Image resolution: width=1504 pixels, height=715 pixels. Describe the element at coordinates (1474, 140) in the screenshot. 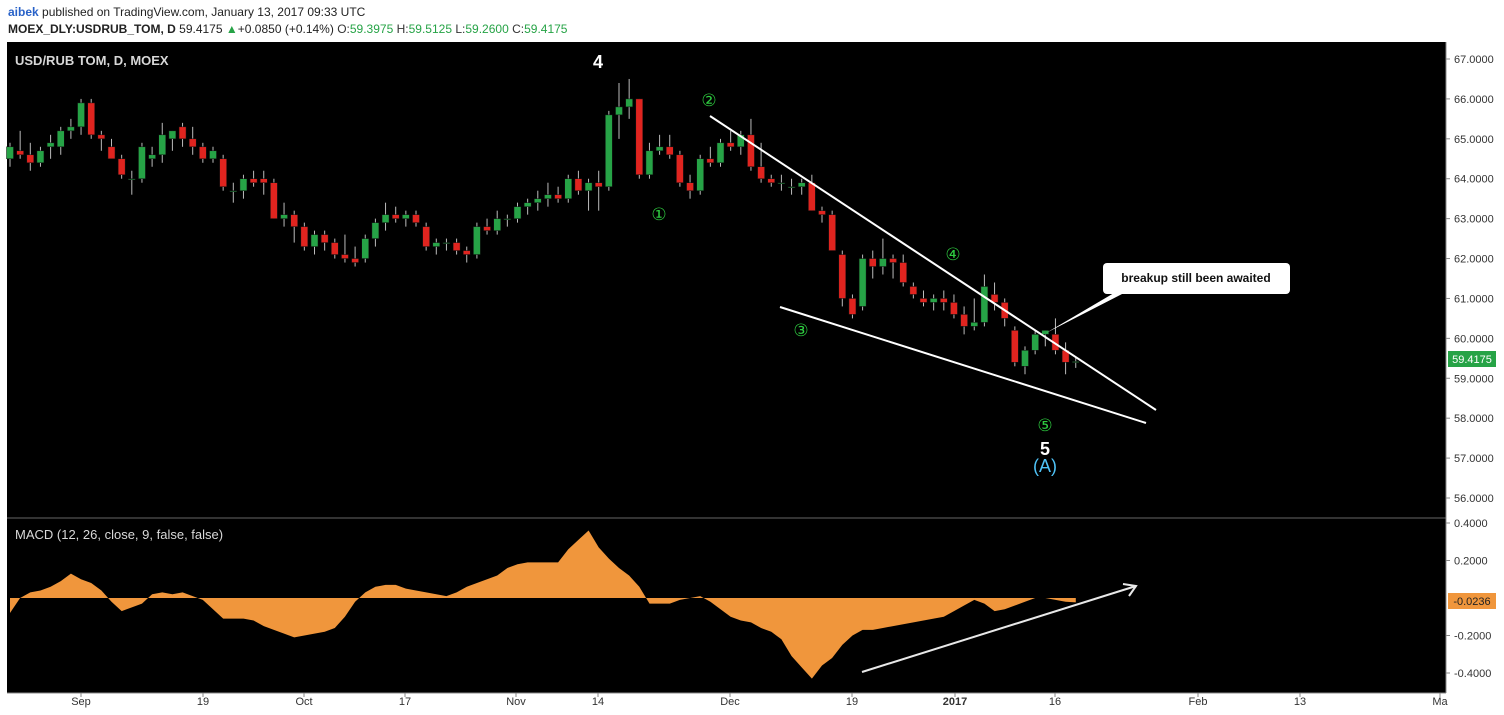

I see `price-tick-label: 65.0000` at that location.